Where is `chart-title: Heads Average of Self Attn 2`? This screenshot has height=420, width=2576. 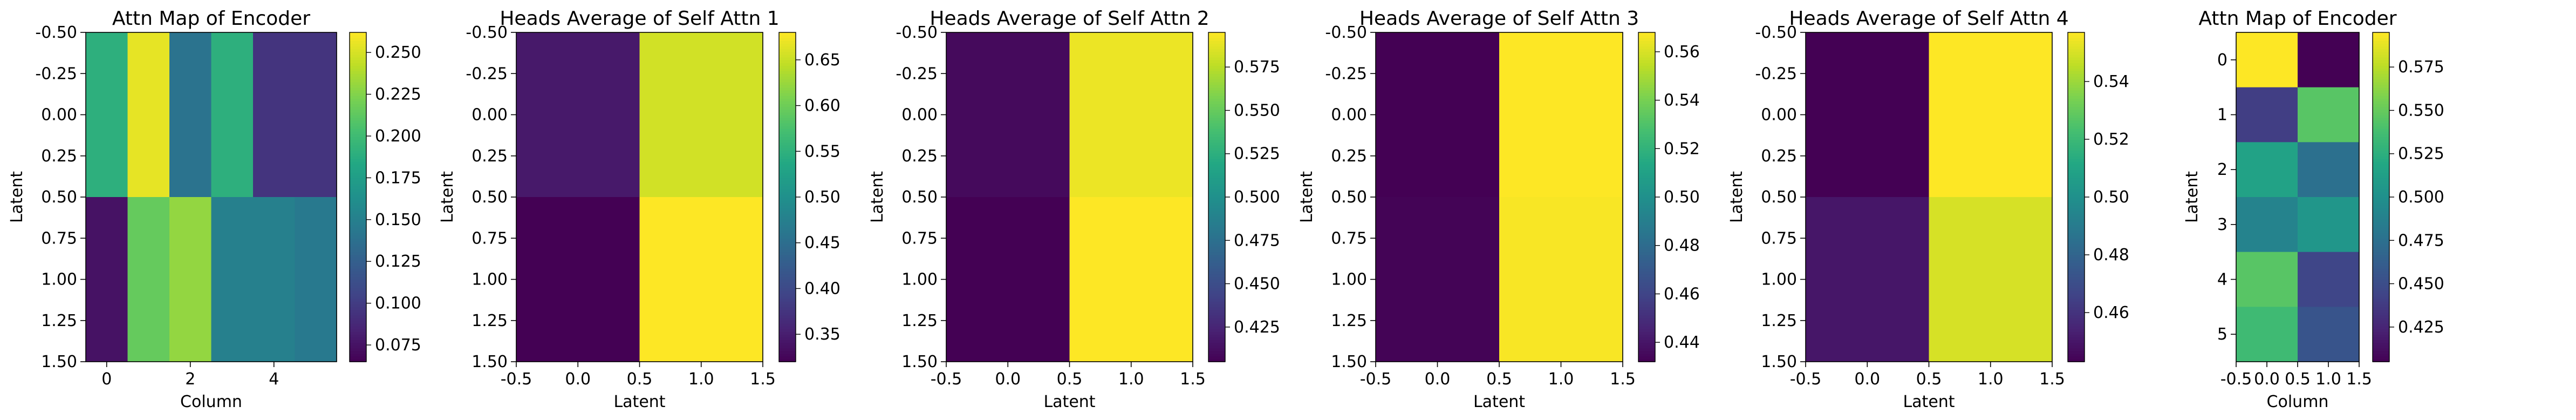 chart-title: Heads Average of Self Attn 2 is located at coordinates (1069, 19).